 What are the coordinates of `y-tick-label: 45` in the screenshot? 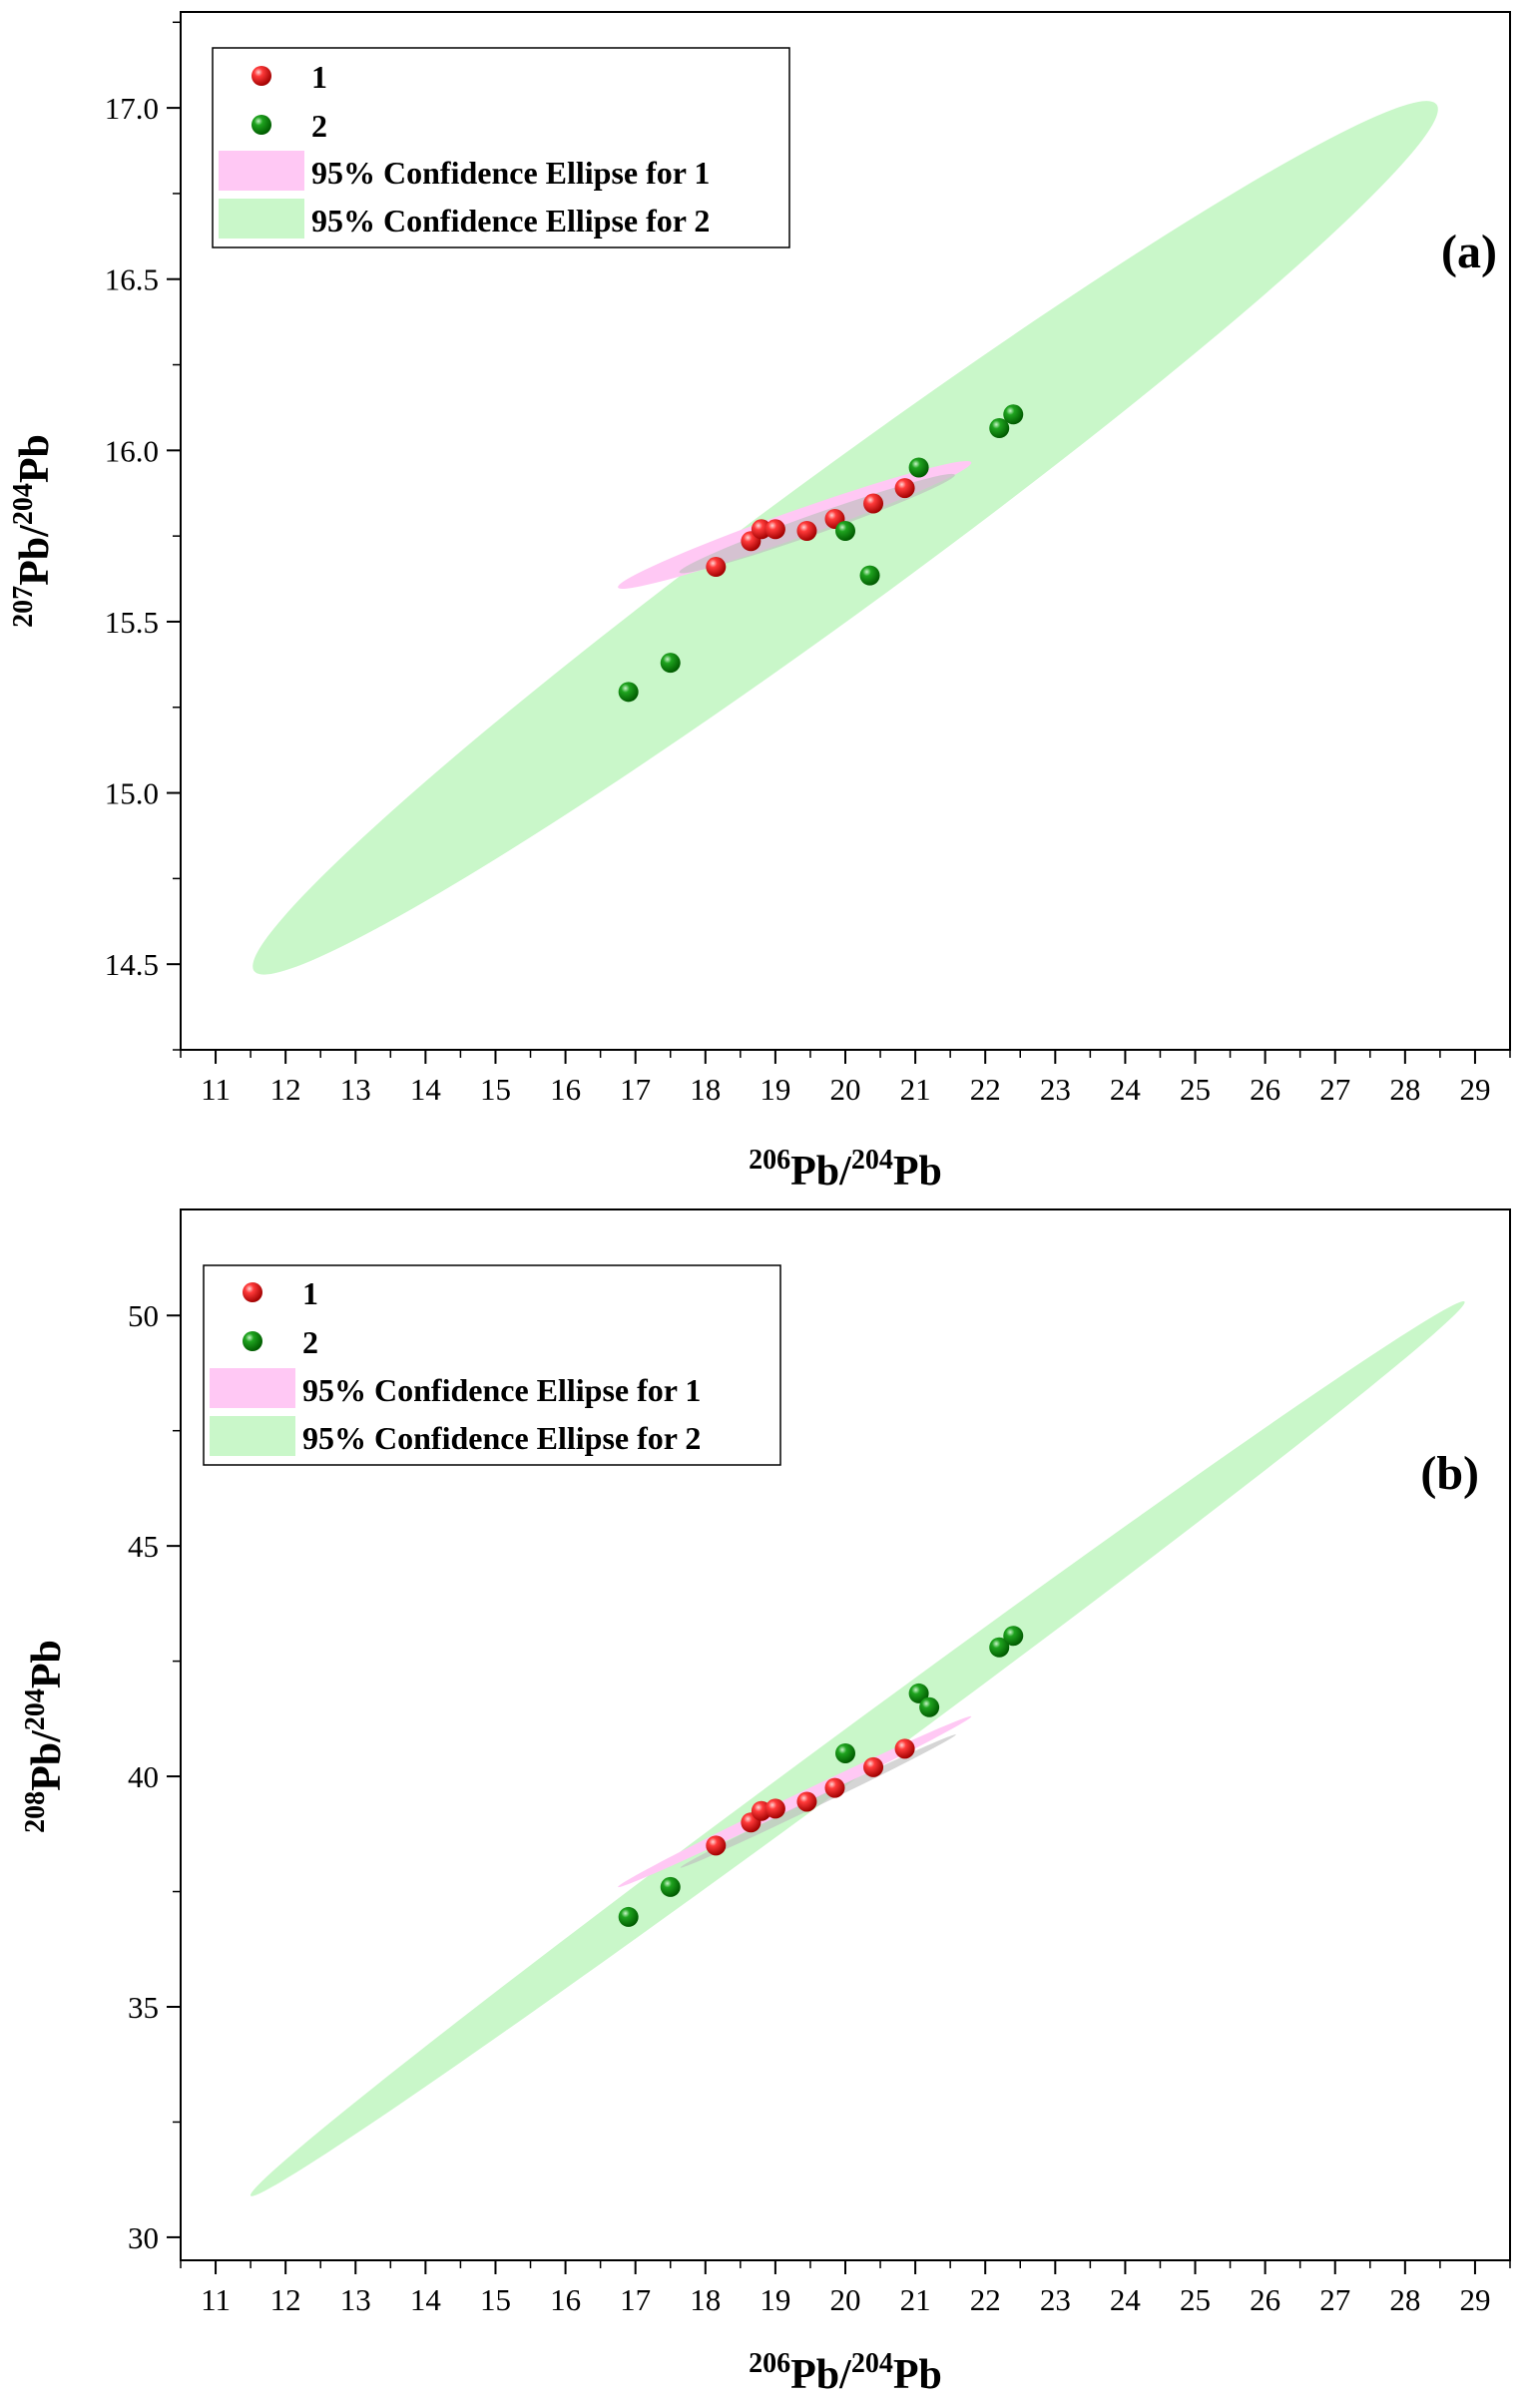 It's located at (143, 1546).